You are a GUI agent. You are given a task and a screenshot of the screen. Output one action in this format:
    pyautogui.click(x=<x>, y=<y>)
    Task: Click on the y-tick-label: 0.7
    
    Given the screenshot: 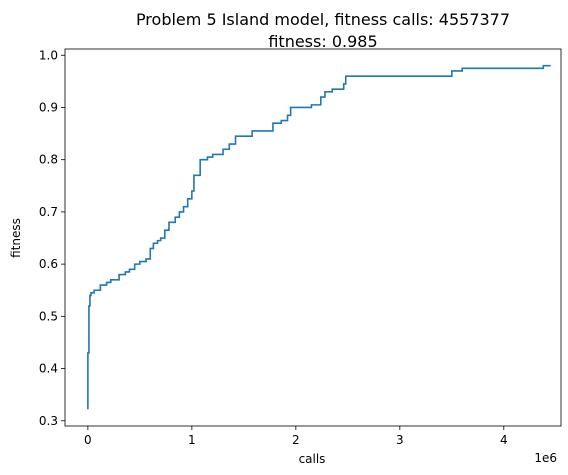 What is the action you would take?
    pyautogui.click(x=48, y=212)
    